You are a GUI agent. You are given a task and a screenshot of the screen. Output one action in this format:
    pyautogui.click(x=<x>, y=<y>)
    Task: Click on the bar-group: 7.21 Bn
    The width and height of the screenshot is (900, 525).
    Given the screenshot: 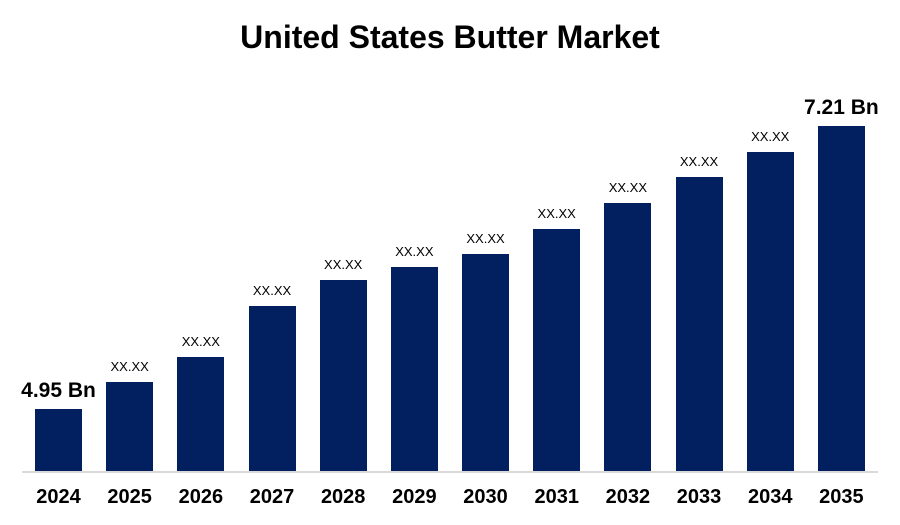 What is the action you would take?
    pyautogui.click(x=841, y=284)
    